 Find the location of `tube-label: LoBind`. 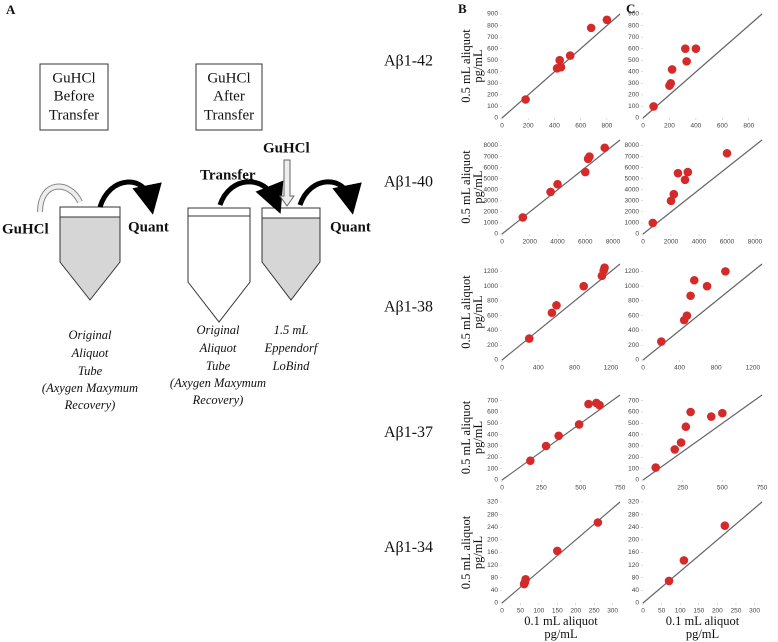

tube-label: LoBind is located at coordinates (291, 366).